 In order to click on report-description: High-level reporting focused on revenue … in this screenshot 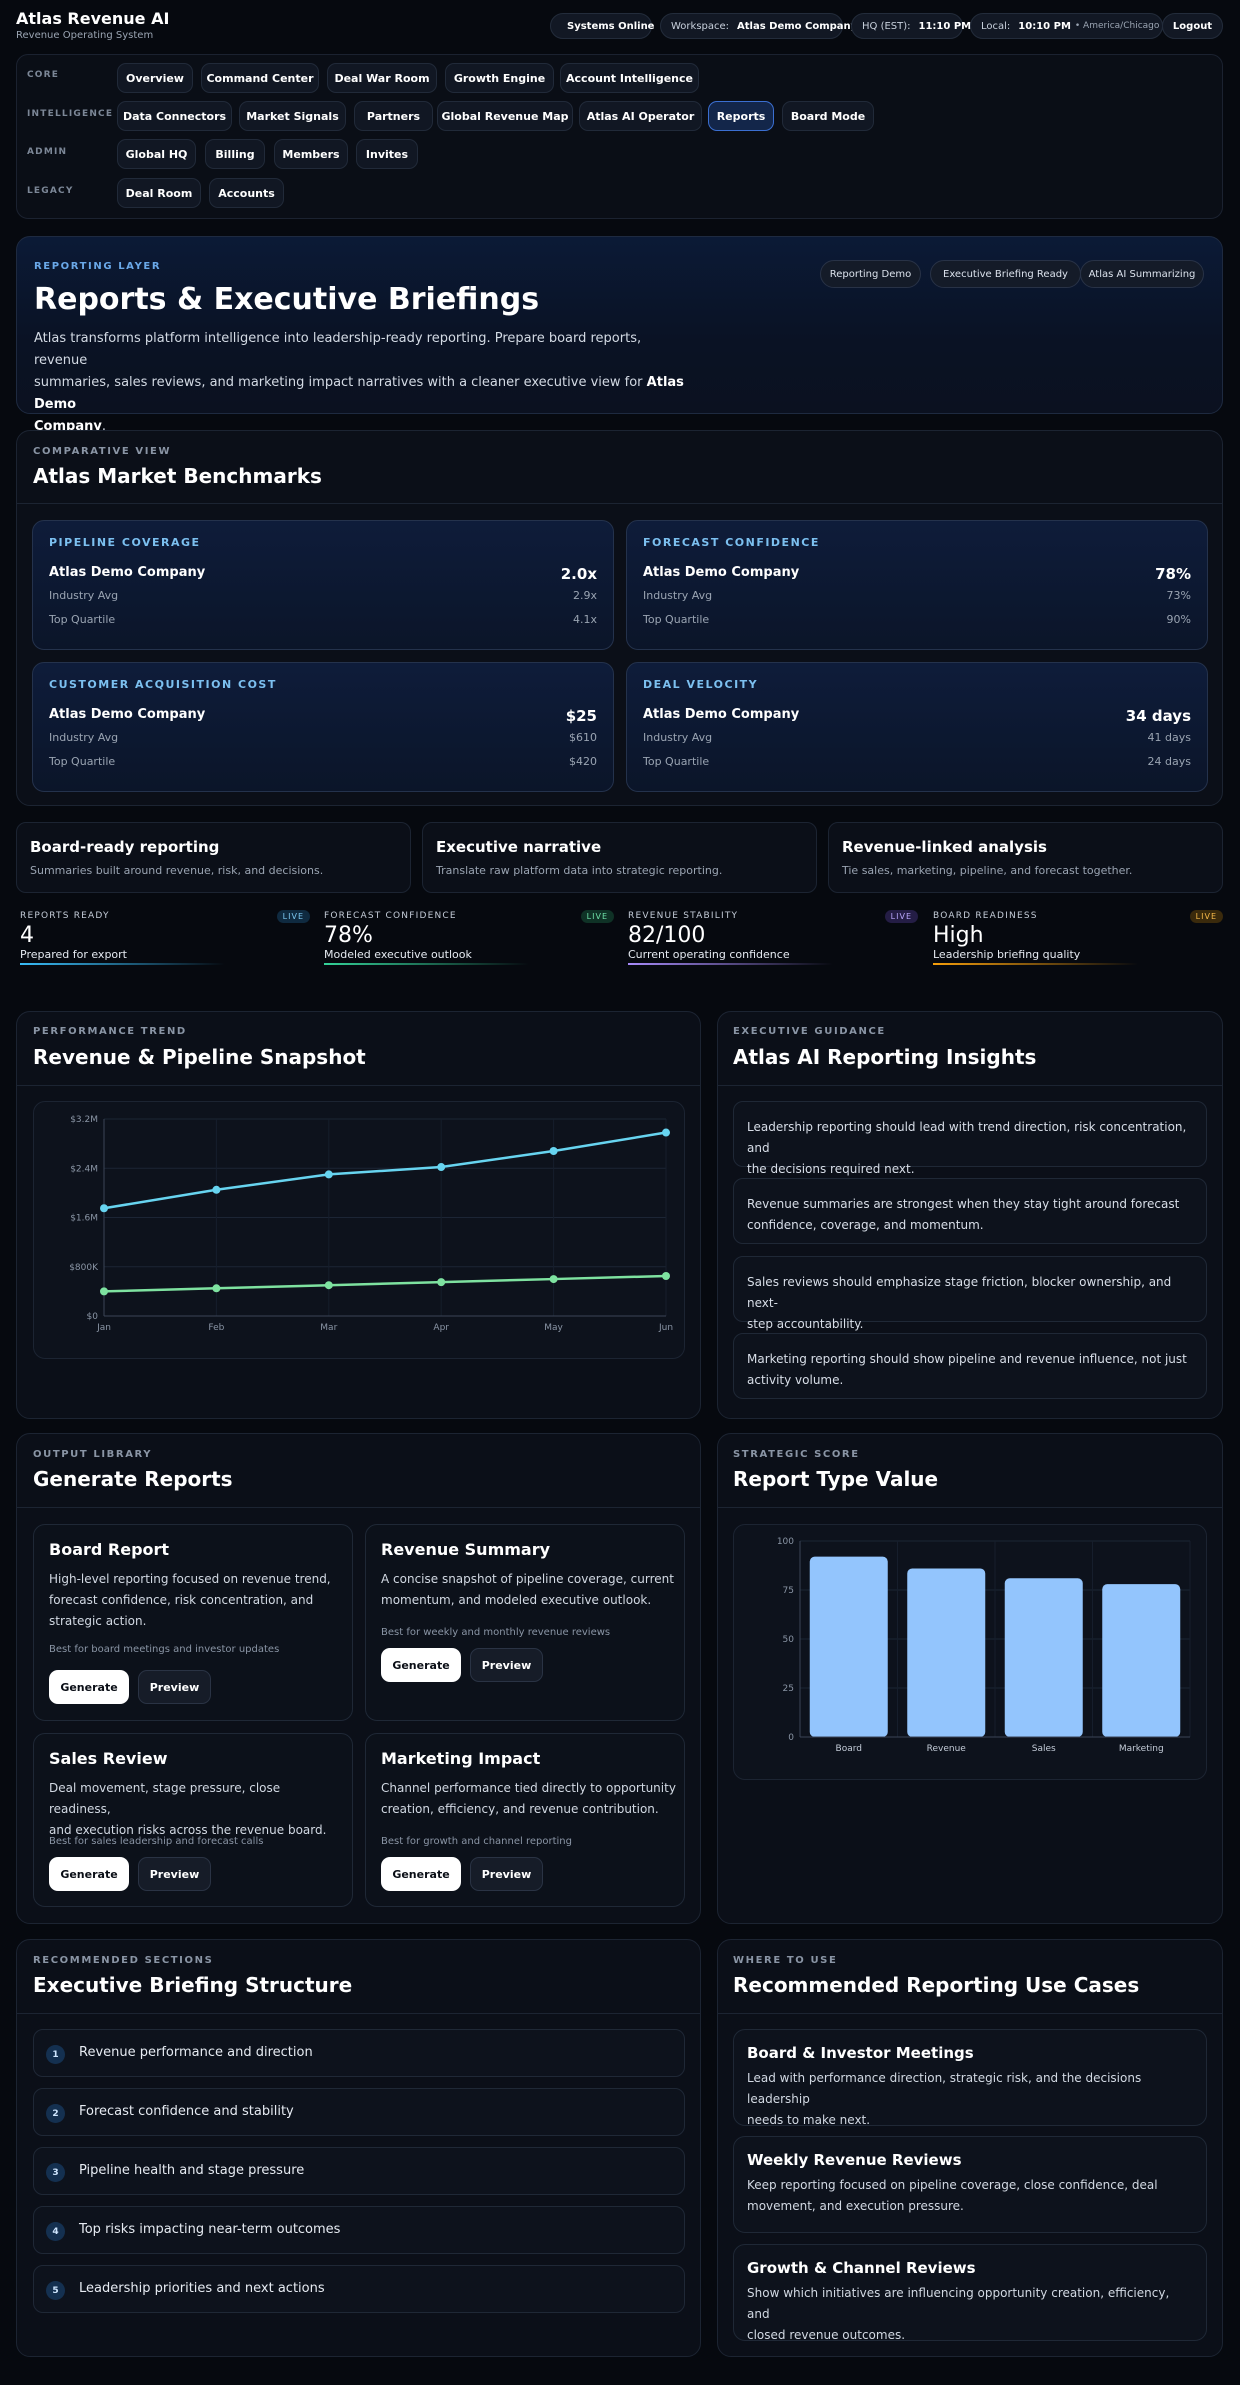, I will do `click(196, 1600)`.